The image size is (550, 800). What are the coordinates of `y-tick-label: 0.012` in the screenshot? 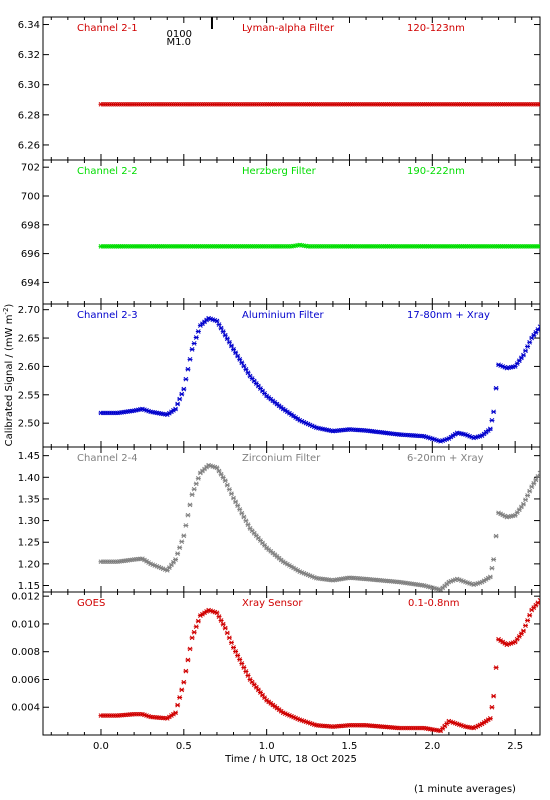 It's located at (25, 597).